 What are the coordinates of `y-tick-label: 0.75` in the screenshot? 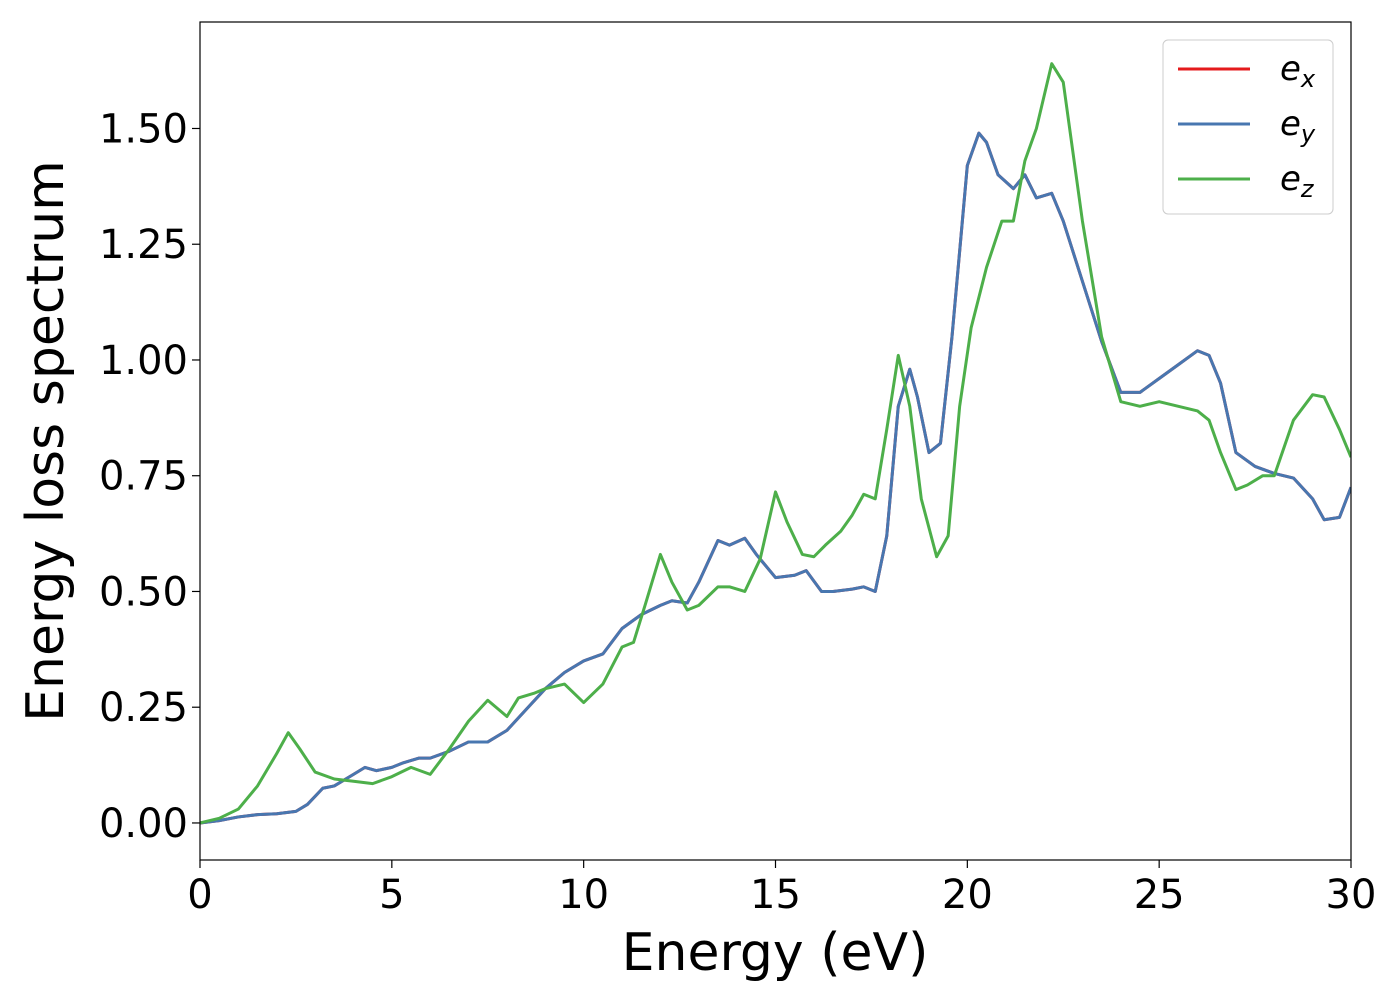 It's located at (143, 477).